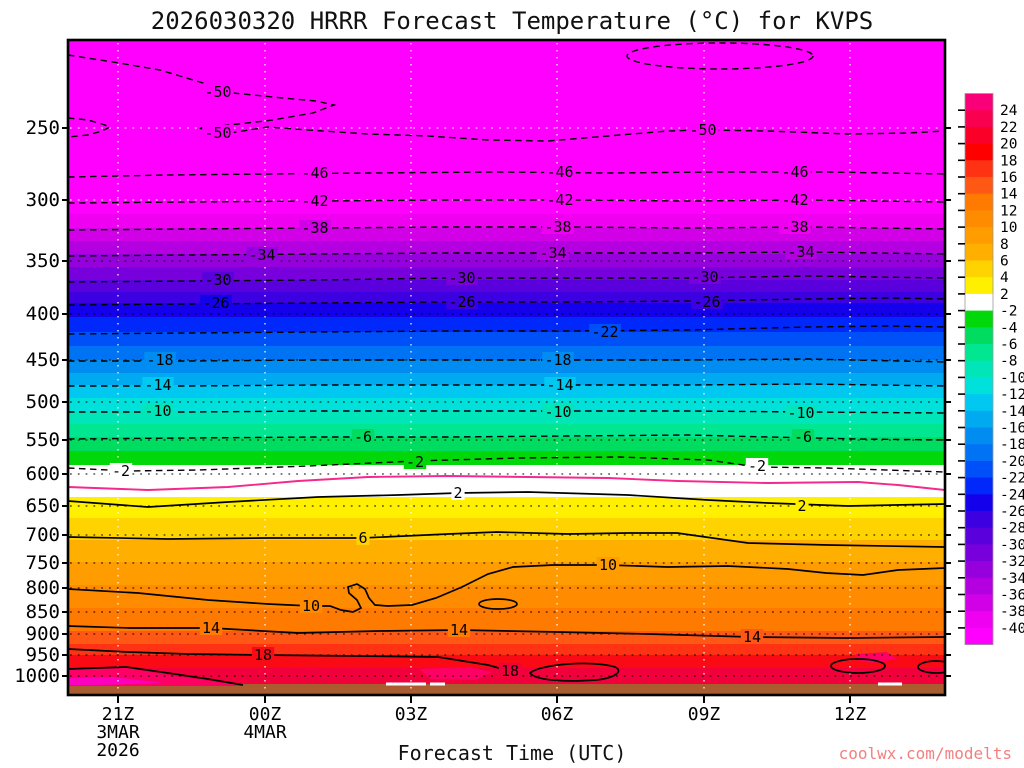 Image resolution: width=1024 pixels, height=768 pixels. Describe the element at coordinates (925, 753) in the screenshot. I see `watermark-link: coolwx.com/modelts` at that location.